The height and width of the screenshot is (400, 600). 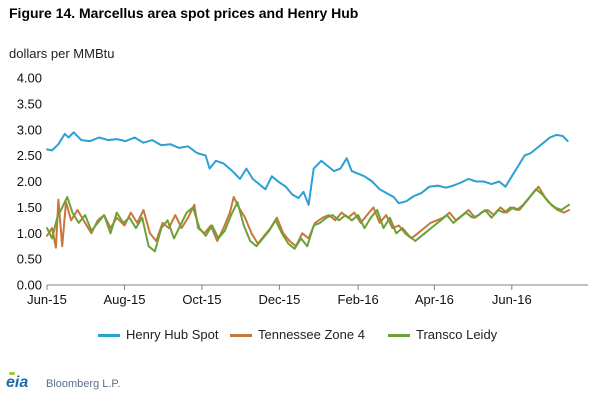 I want to click on x-tick-label: Oct-15, so click(x=201, y=299).